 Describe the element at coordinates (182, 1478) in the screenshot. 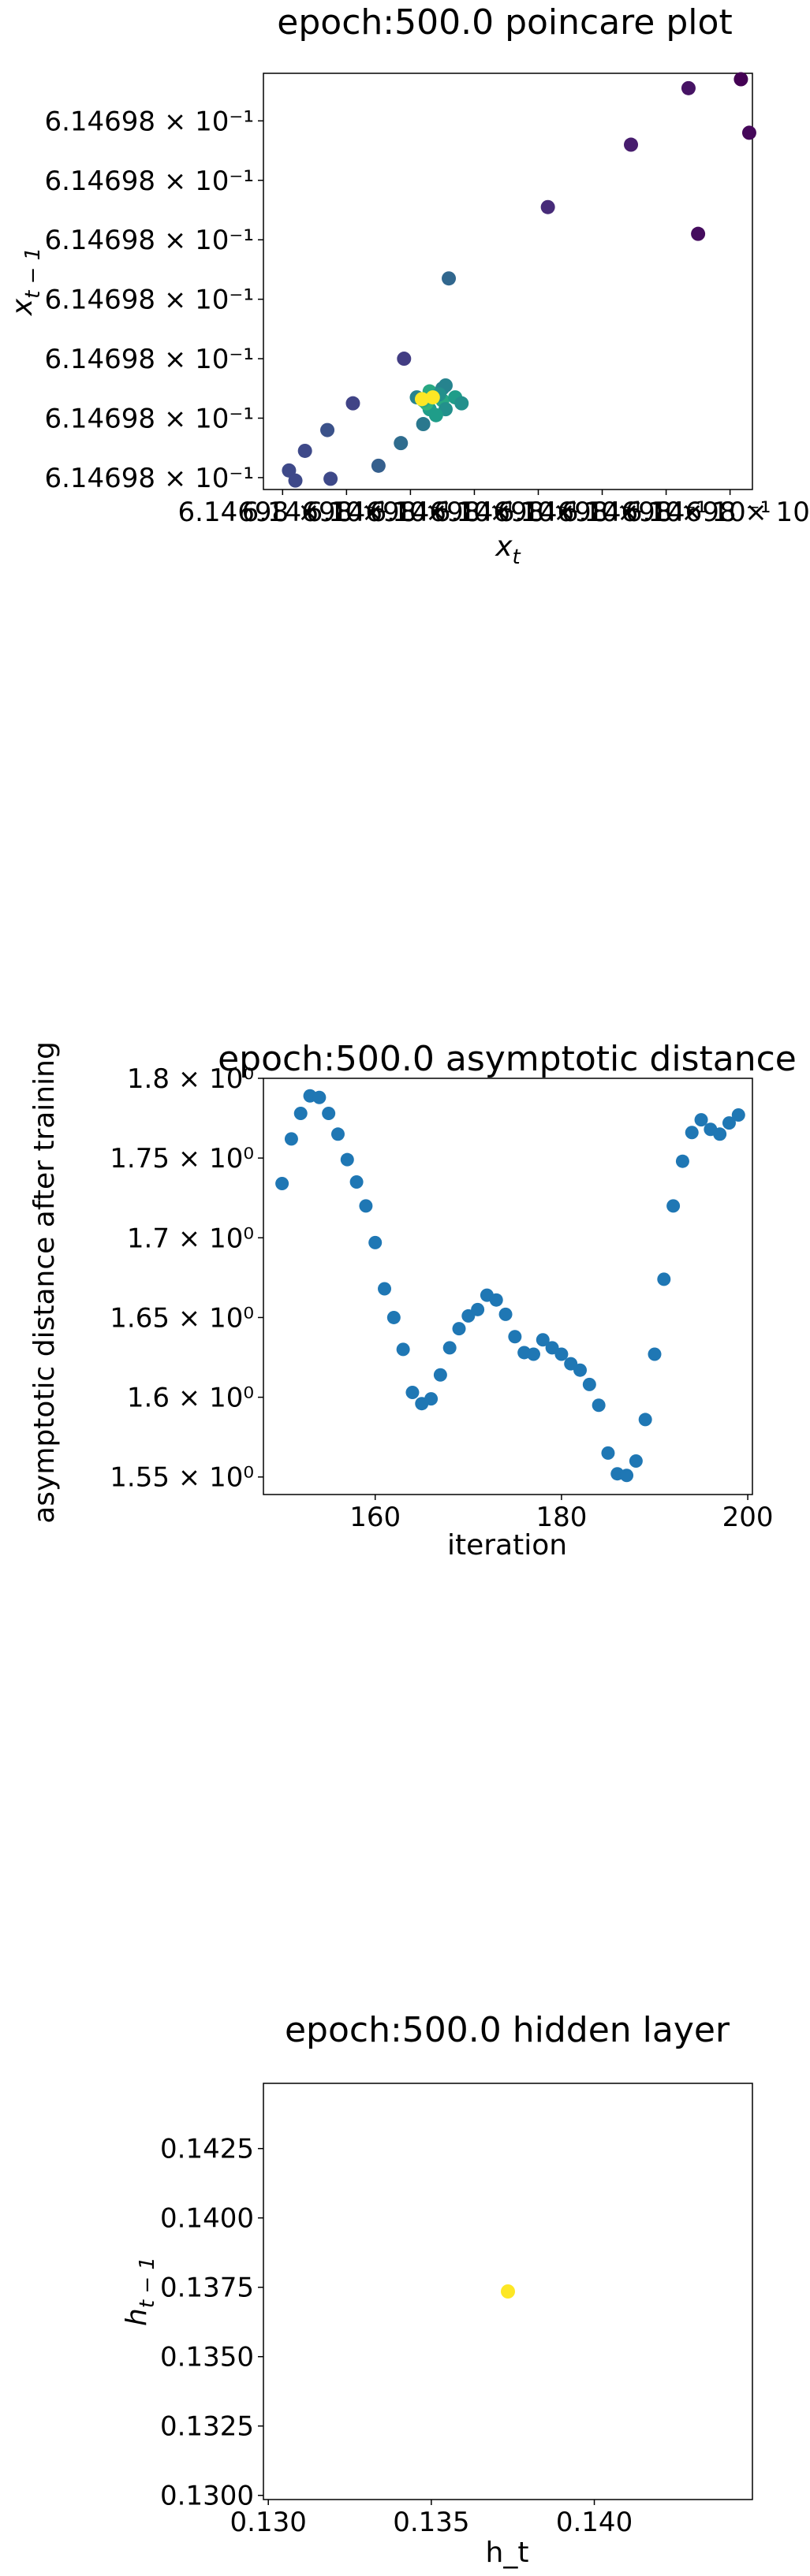

I see `asymptotic-y-tick-label: 1.55 × 10⁰` at that location.